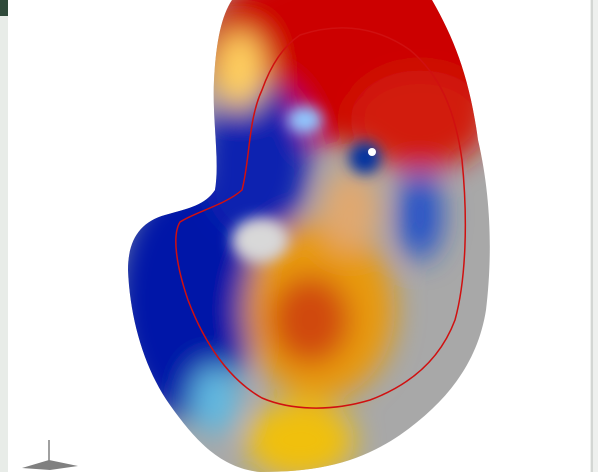  I want to click on axis-glyph, so click(50, 455).